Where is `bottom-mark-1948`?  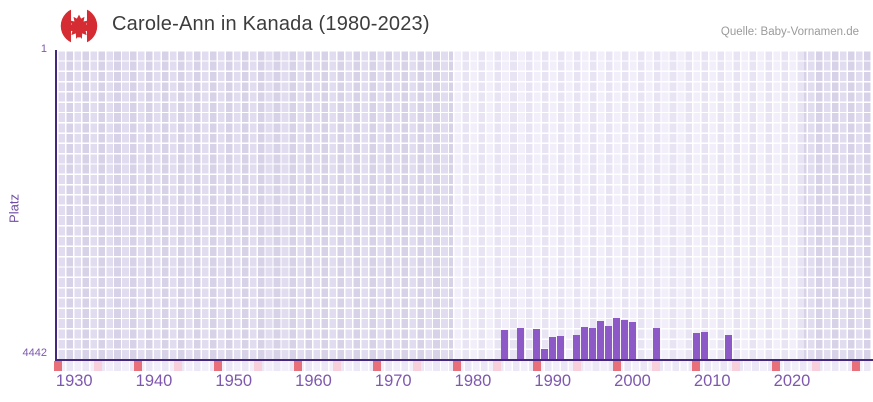
bottom-mark-1948 is located at coordinates (217, 366).